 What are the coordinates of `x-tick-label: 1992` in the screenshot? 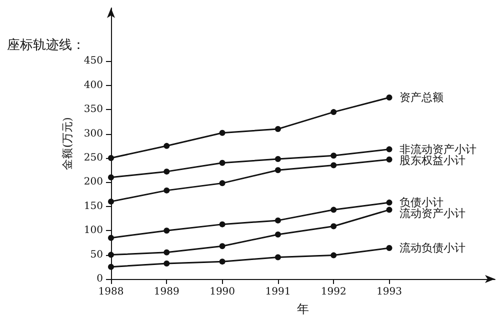 It's located at (333, 292).